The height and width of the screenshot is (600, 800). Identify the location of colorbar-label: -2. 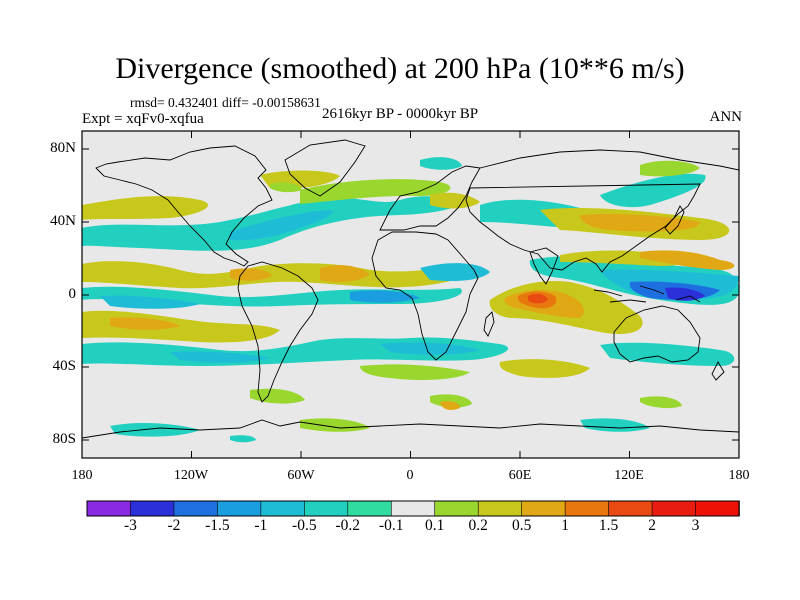
(174, 525).